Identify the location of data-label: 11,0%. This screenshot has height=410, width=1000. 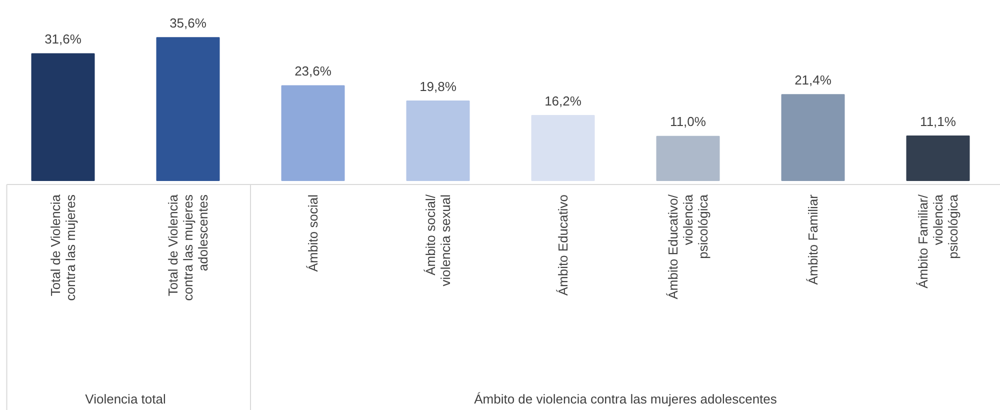
(688, 122).